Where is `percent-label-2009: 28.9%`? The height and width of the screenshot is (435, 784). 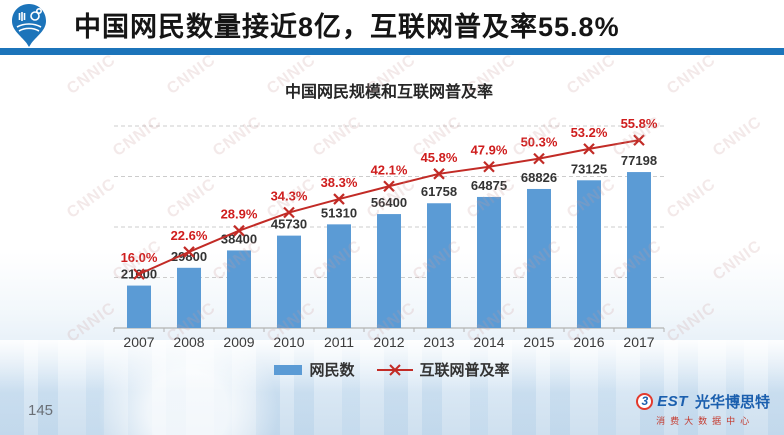 percent-label-2009: 28.9% is located at coordinates (239, 214).